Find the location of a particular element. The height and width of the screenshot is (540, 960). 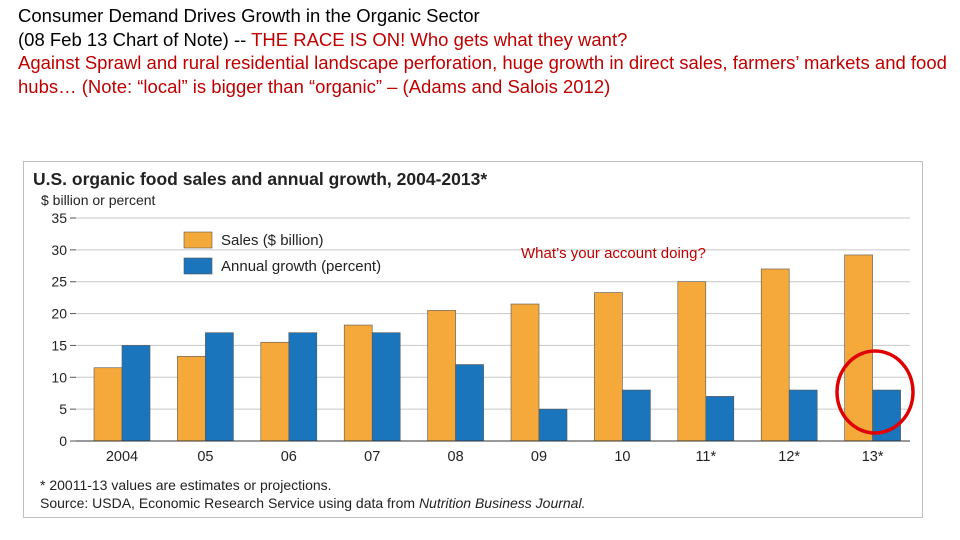

x-tick-label: 08 is located at coordinates (456, 457).